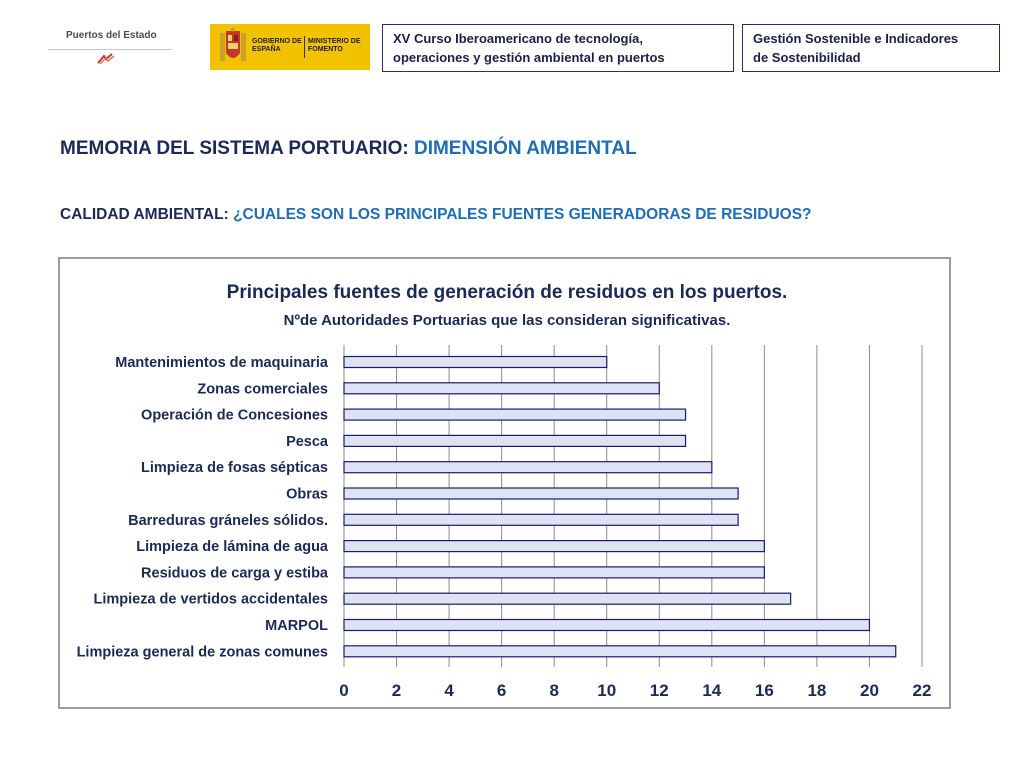 Image resolution: width=1024 pixels, height=768 pixels. What do you see at coordinates (856, 38) in the screenshot?
I see `module-title-line1: Gestión Sostenible e Indicadores` at bounding box center [856, 38].